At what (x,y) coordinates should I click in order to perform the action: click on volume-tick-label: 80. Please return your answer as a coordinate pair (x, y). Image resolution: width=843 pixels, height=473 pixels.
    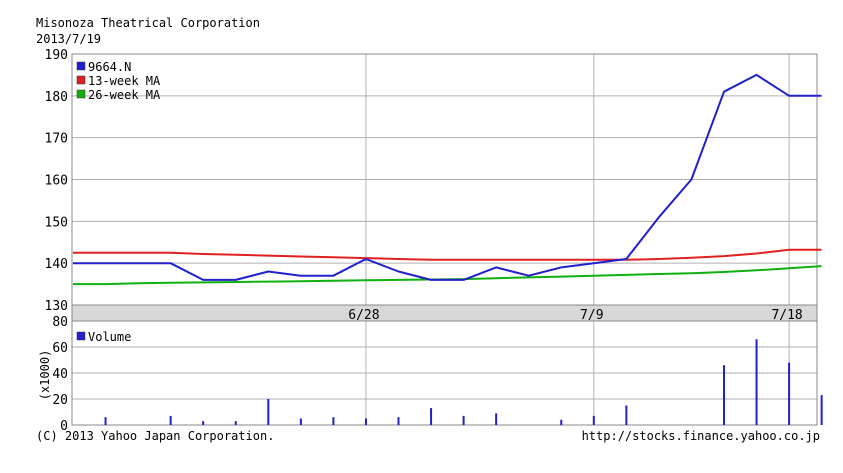
    Looking at the image, I should click on (60, 322).